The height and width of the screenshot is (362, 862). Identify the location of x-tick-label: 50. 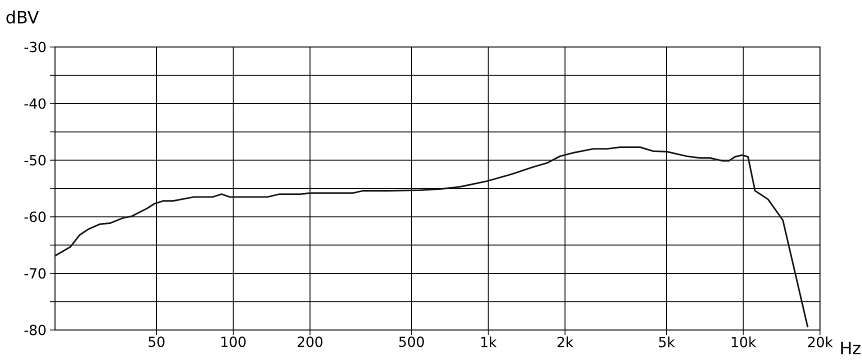
(156, 342).